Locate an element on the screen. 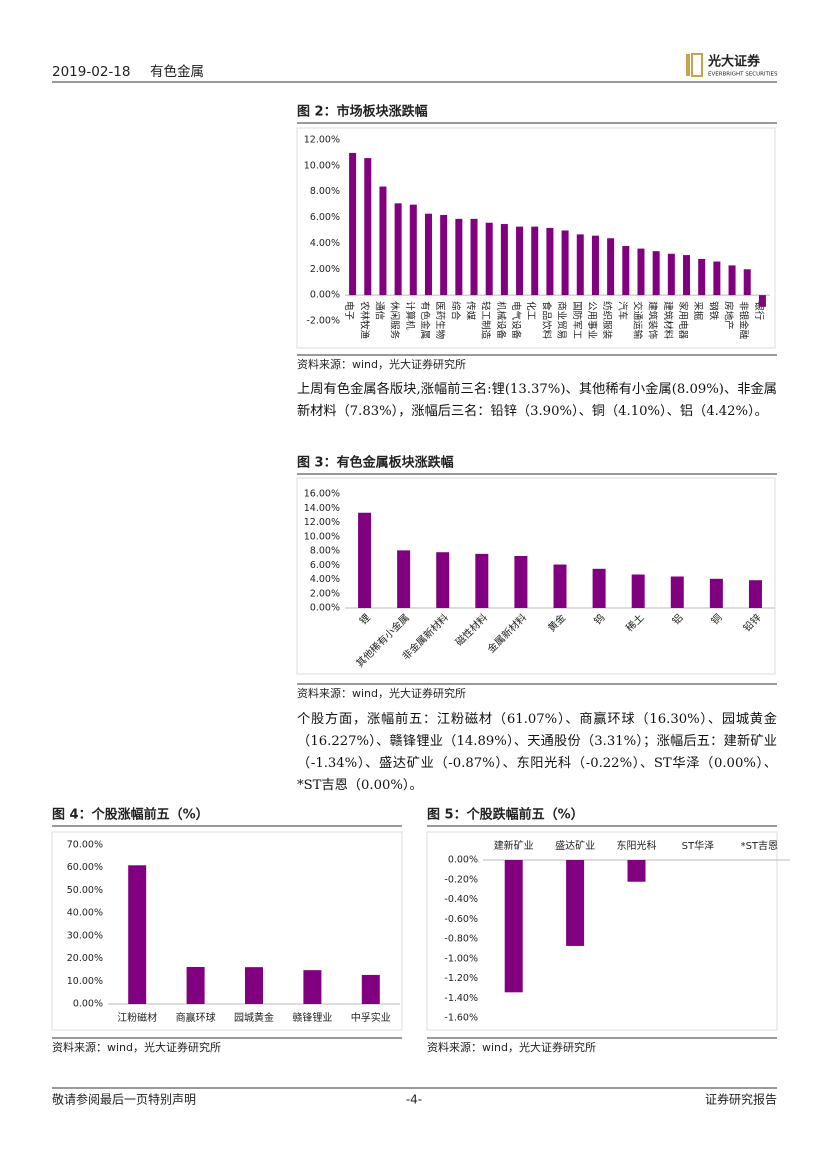  x-tick-label: 电子 is located at coordinates (349, 311).